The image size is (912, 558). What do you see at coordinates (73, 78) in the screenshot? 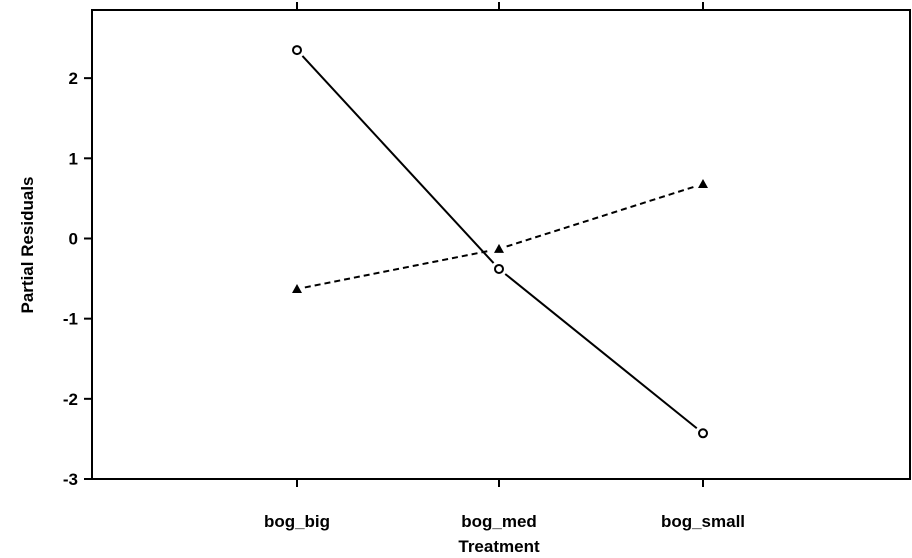
I see `y-tick-label: 2` at bounding box center [73, 78].